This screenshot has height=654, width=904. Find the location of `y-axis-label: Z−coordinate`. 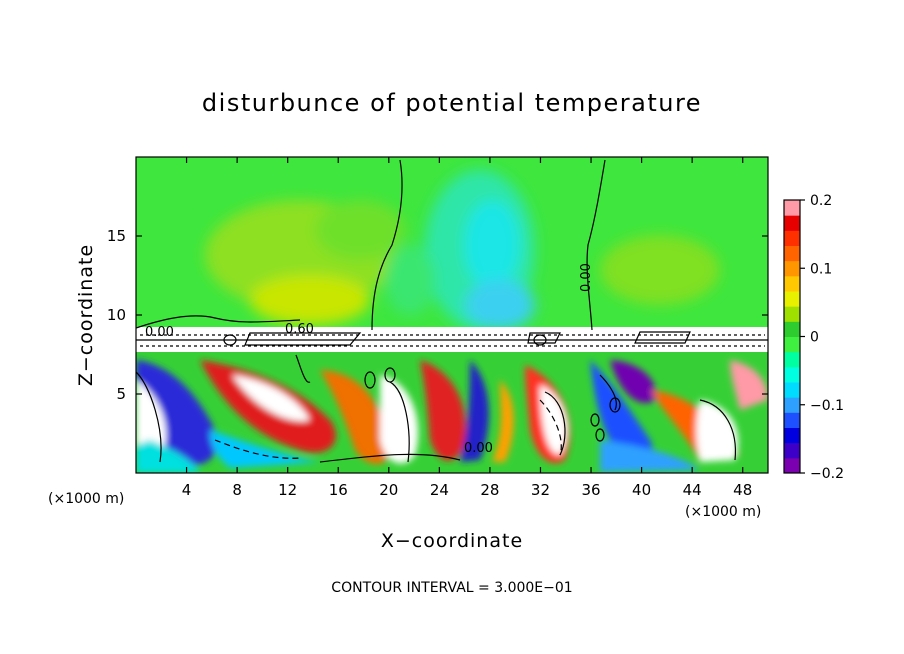

y-axis-label: Z−coordinate is located at coordinates (86, 315).